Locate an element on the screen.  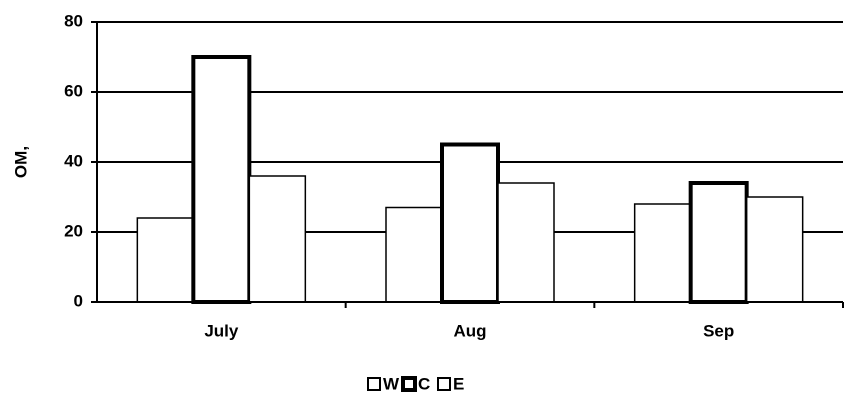
legend-label: C is located at coordinates (424, 383).